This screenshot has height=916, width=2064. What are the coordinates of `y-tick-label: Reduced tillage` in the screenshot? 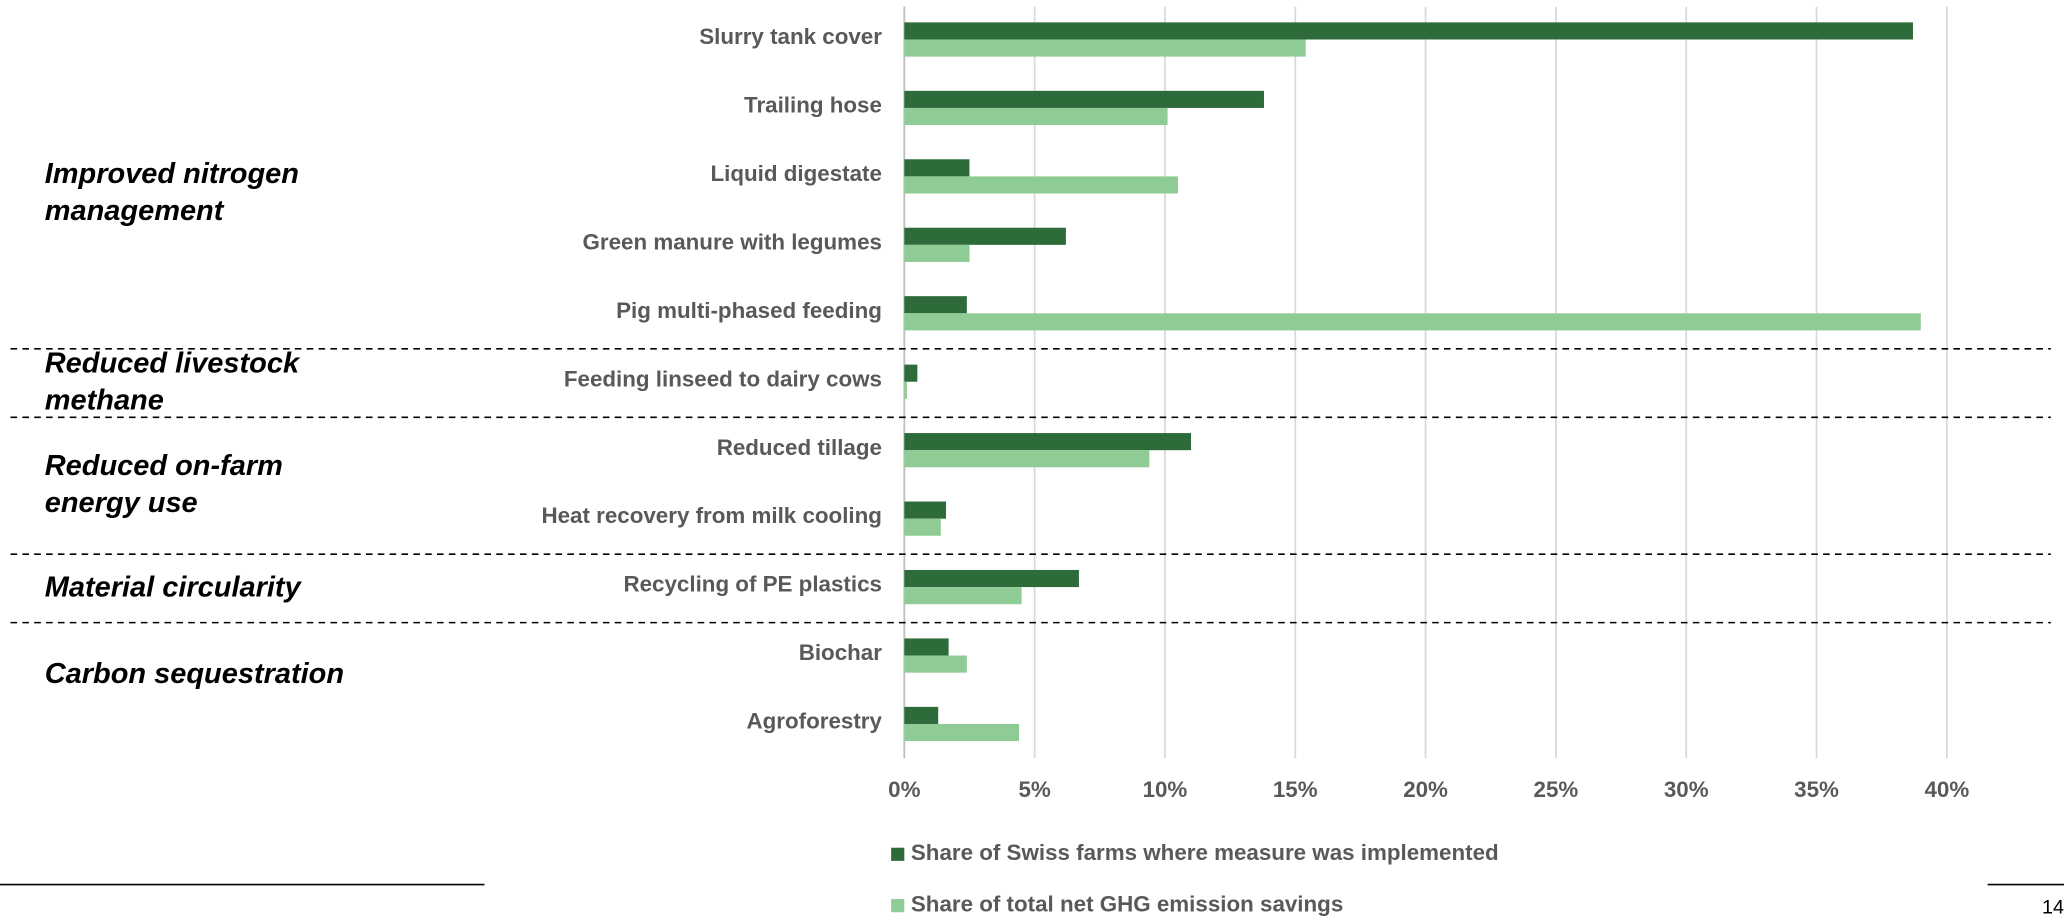 It's located at (799, 447).